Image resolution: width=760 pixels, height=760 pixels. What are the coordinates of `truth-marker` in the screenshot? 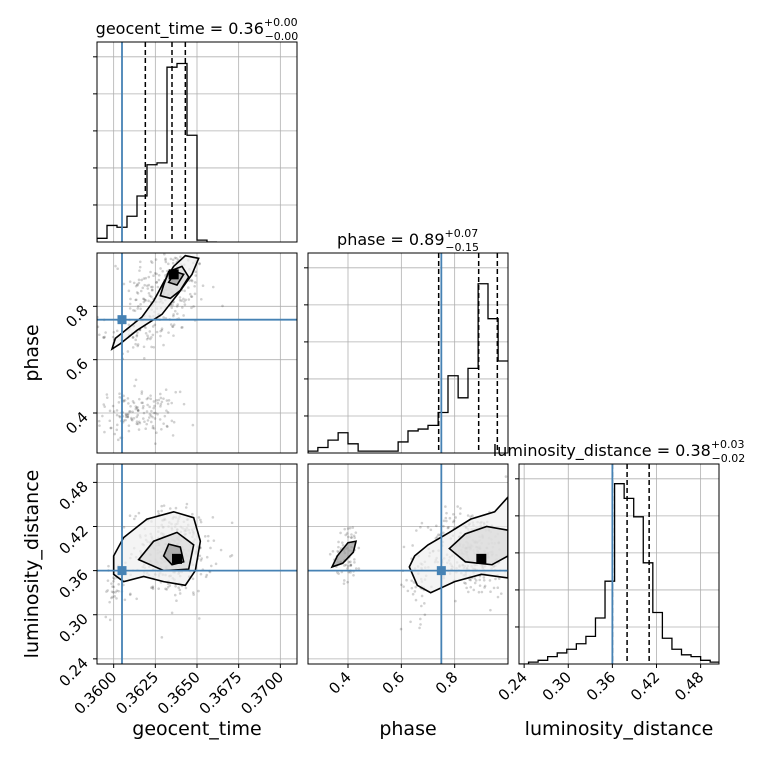 It's located at (441, 571).